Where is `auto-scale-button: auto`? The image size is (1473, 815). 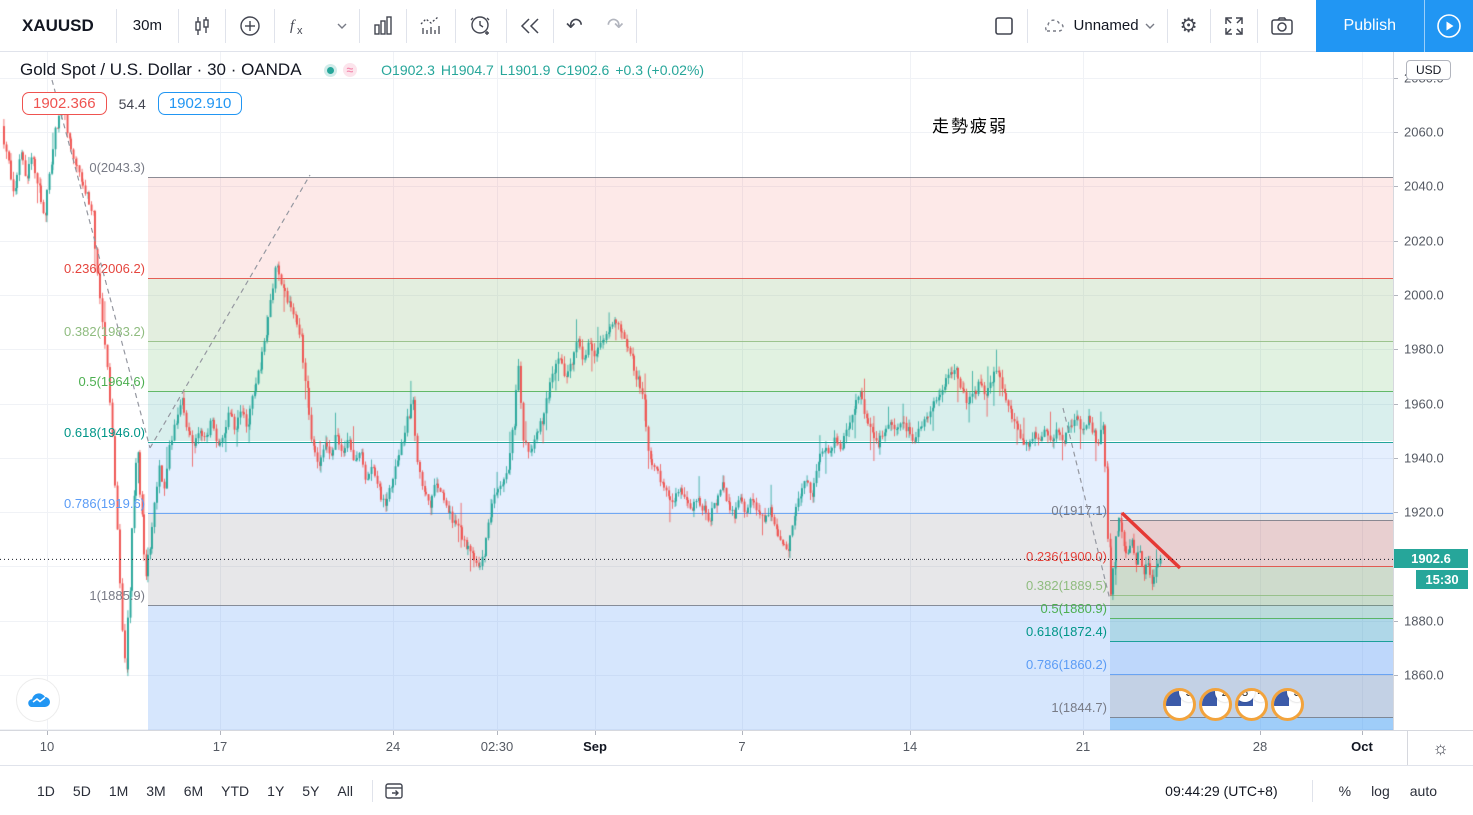
auto-scale-button: auto is located at coordinates (1423, 790).